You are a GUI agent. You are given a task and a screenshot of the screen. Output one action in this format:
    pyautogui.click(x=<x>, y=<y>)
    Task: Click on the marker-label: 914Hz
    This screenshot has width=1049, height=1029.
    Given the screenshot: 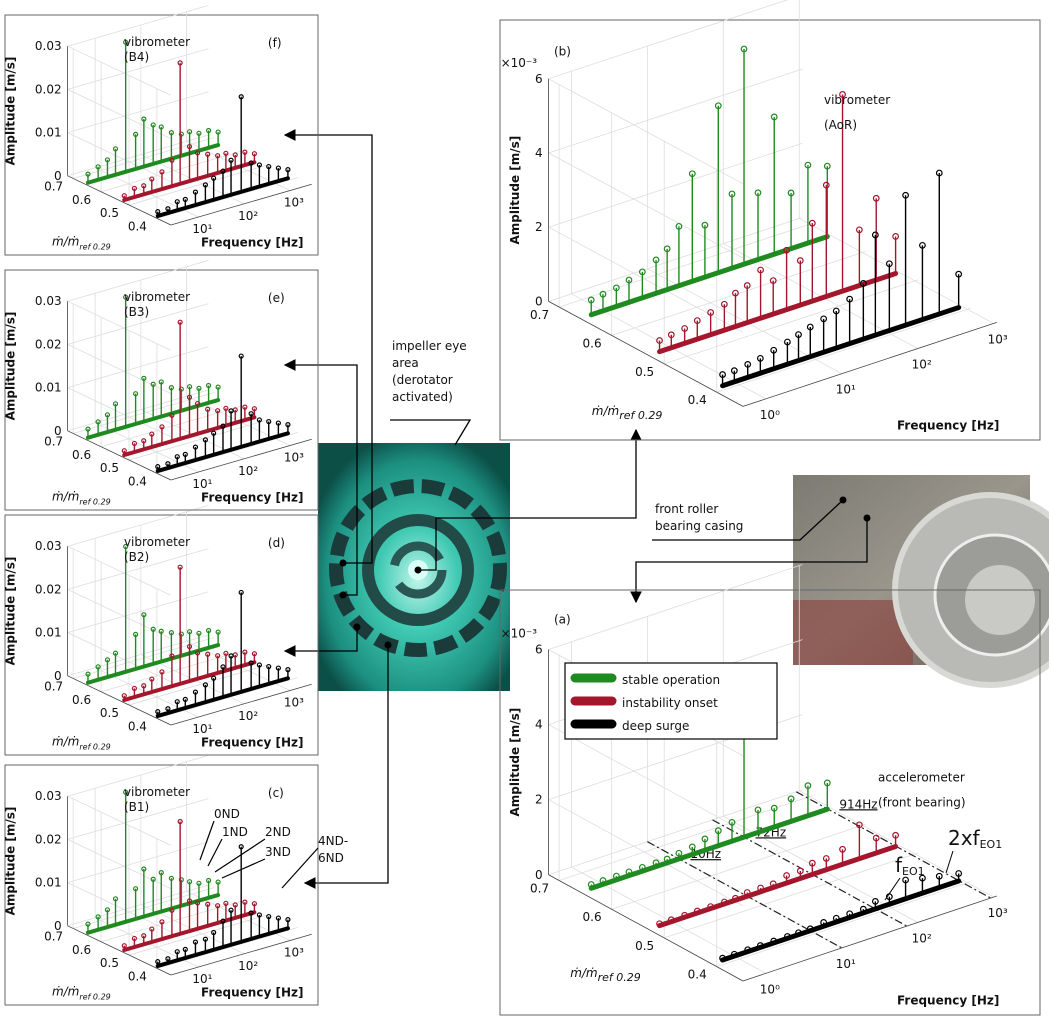 What is the action you would take?
    pyautogui.click(x=858, y=804)
    